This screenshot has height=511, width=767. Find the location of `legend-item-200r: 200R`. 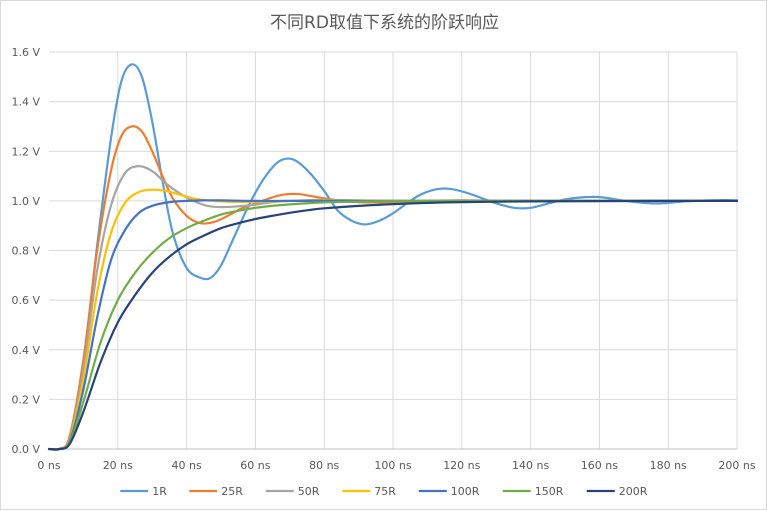

legend-item-200r: 200R is located at coordinates (617, 491).